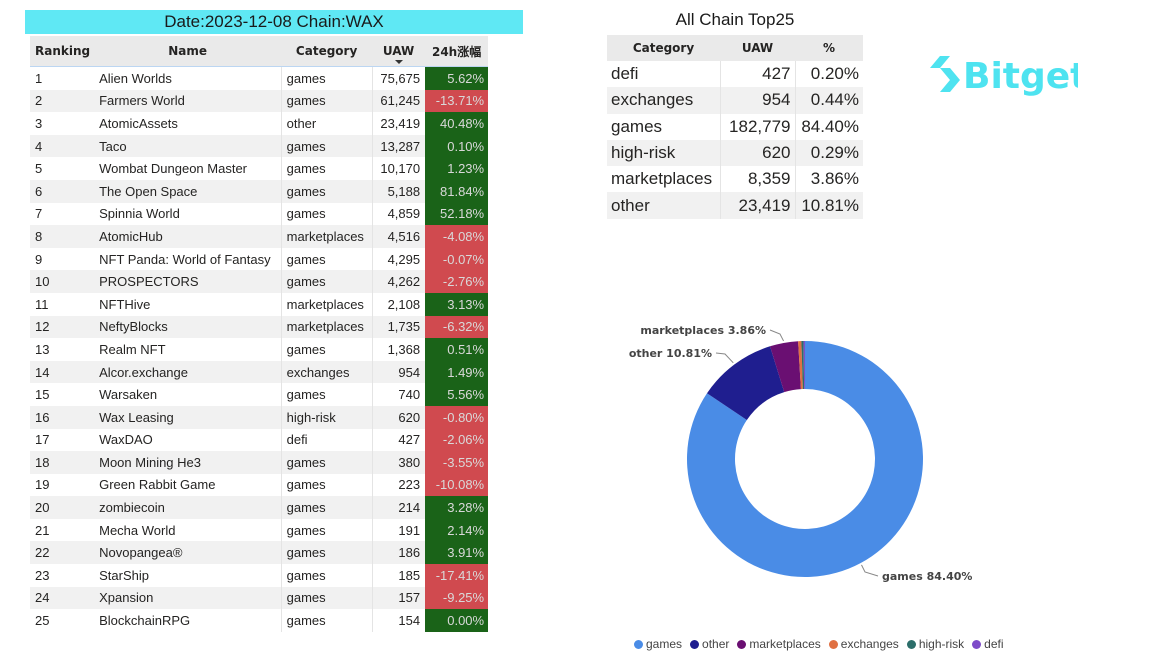  What do you see at coordinates (259, 191) in the screenshot?
I see `table-row: 6 The Open Space games 5,188 81.84%` at bounding box center [259, 191].